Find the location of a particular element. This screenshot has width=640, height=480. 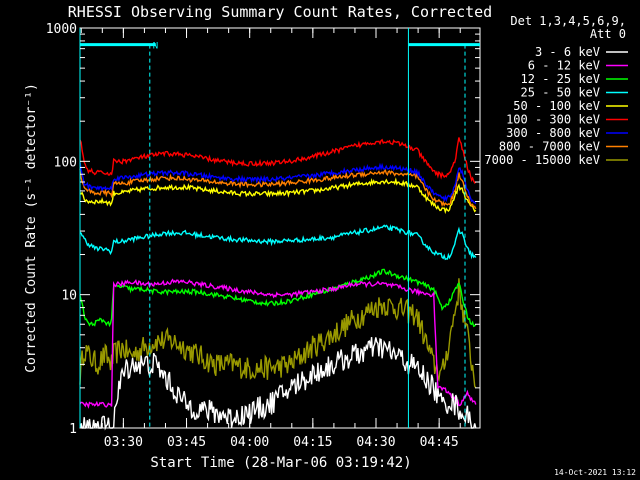

series-line-800-7000-kev is located at coordinates (278, 189).